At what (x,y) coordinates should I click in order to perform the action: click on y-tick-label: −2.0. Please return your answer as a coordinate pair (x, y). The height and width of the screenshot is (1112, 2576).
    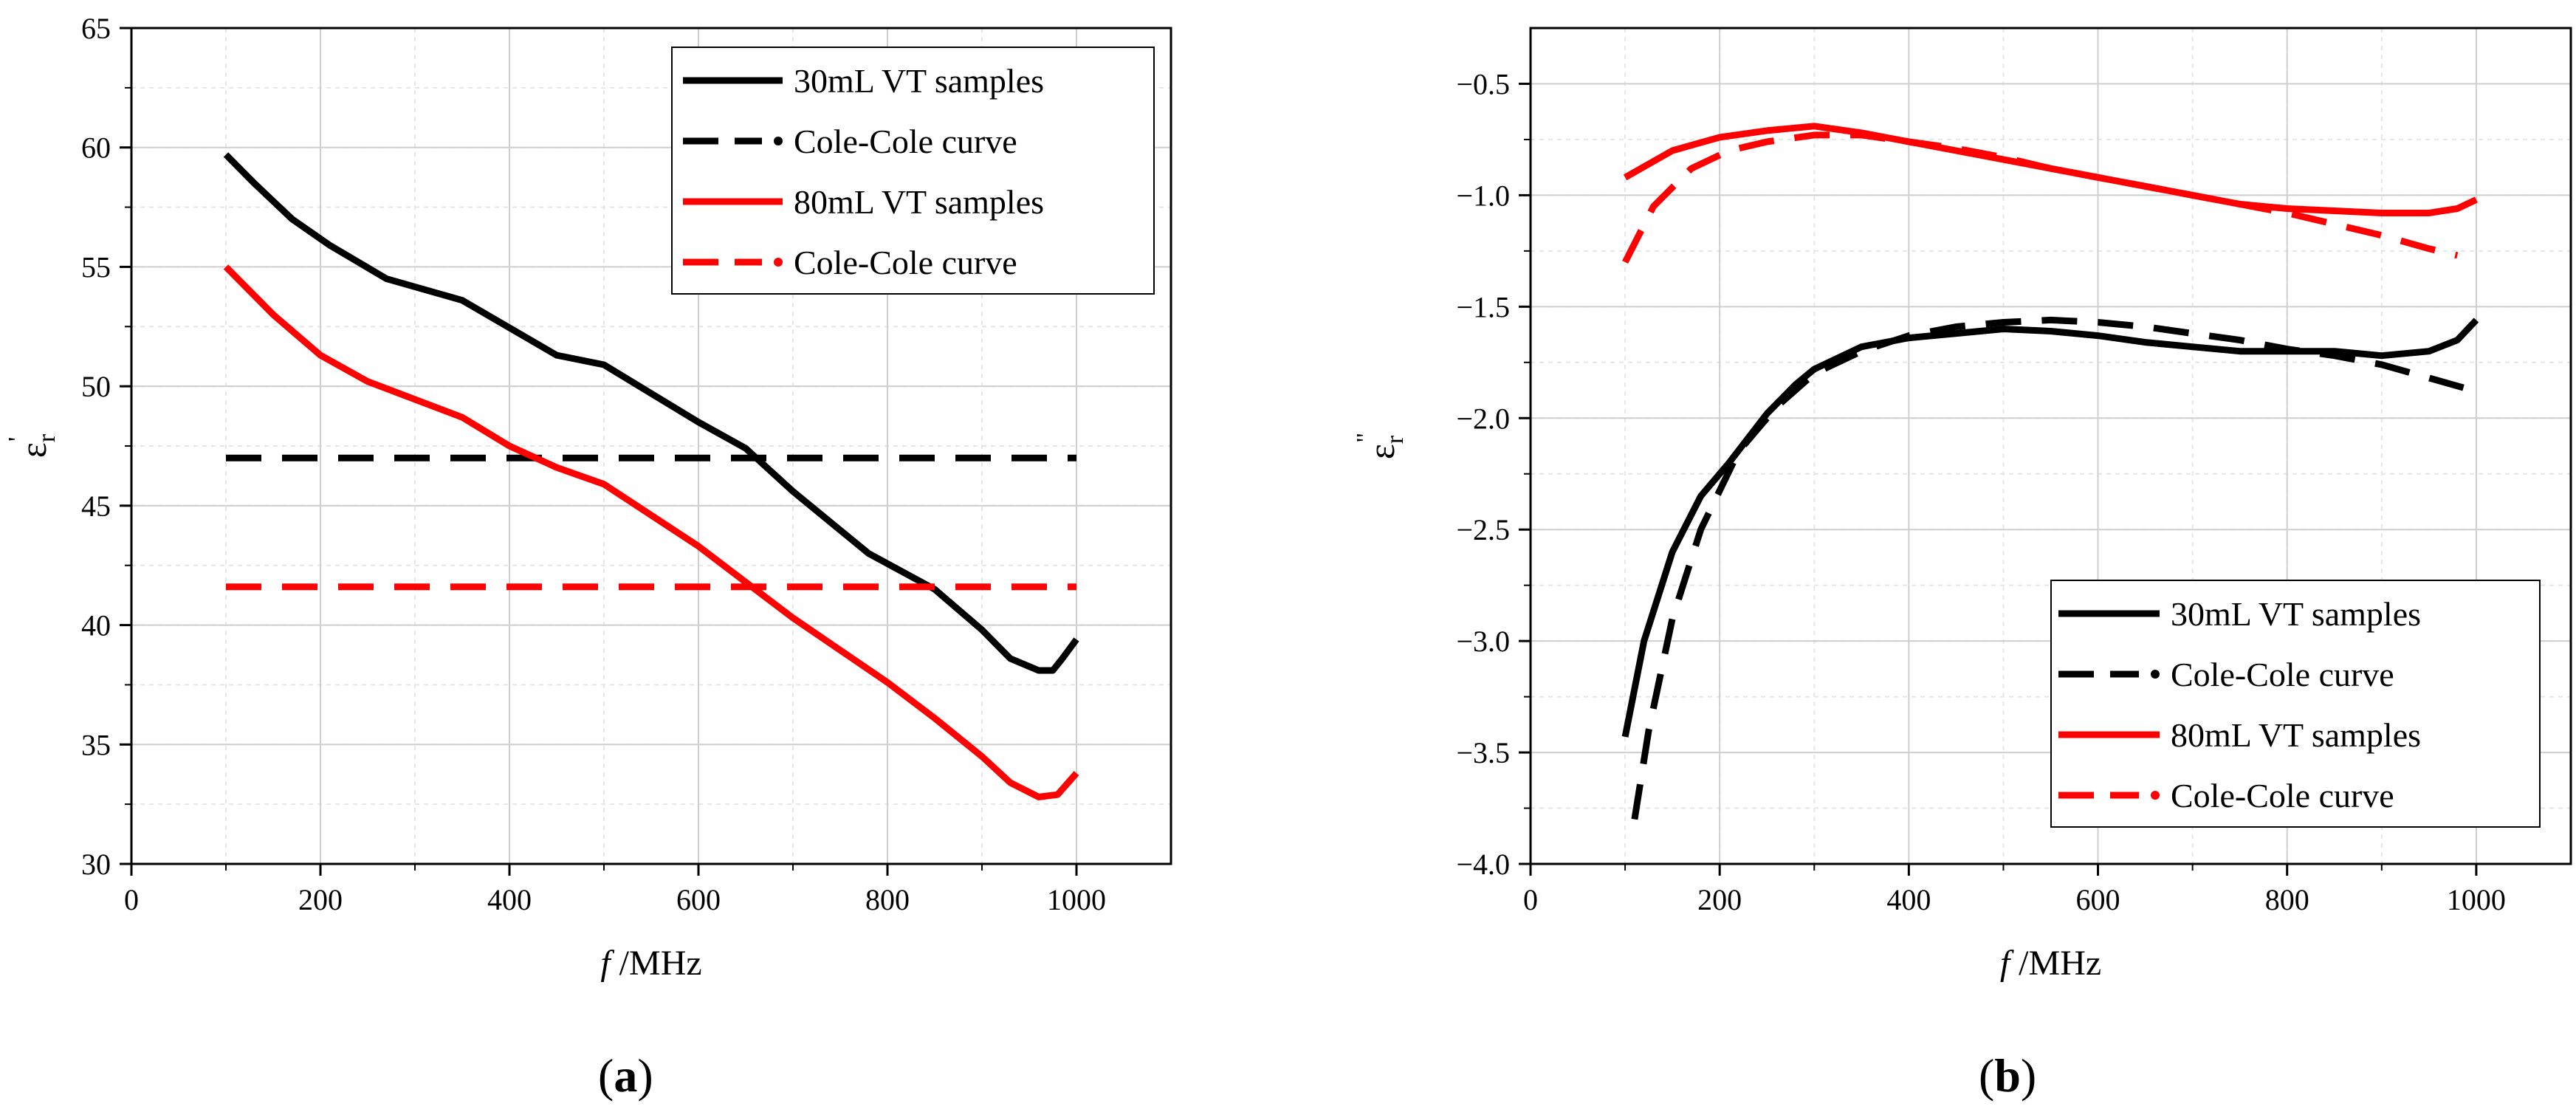
    Looking at the image, I should click on (1483, 418).